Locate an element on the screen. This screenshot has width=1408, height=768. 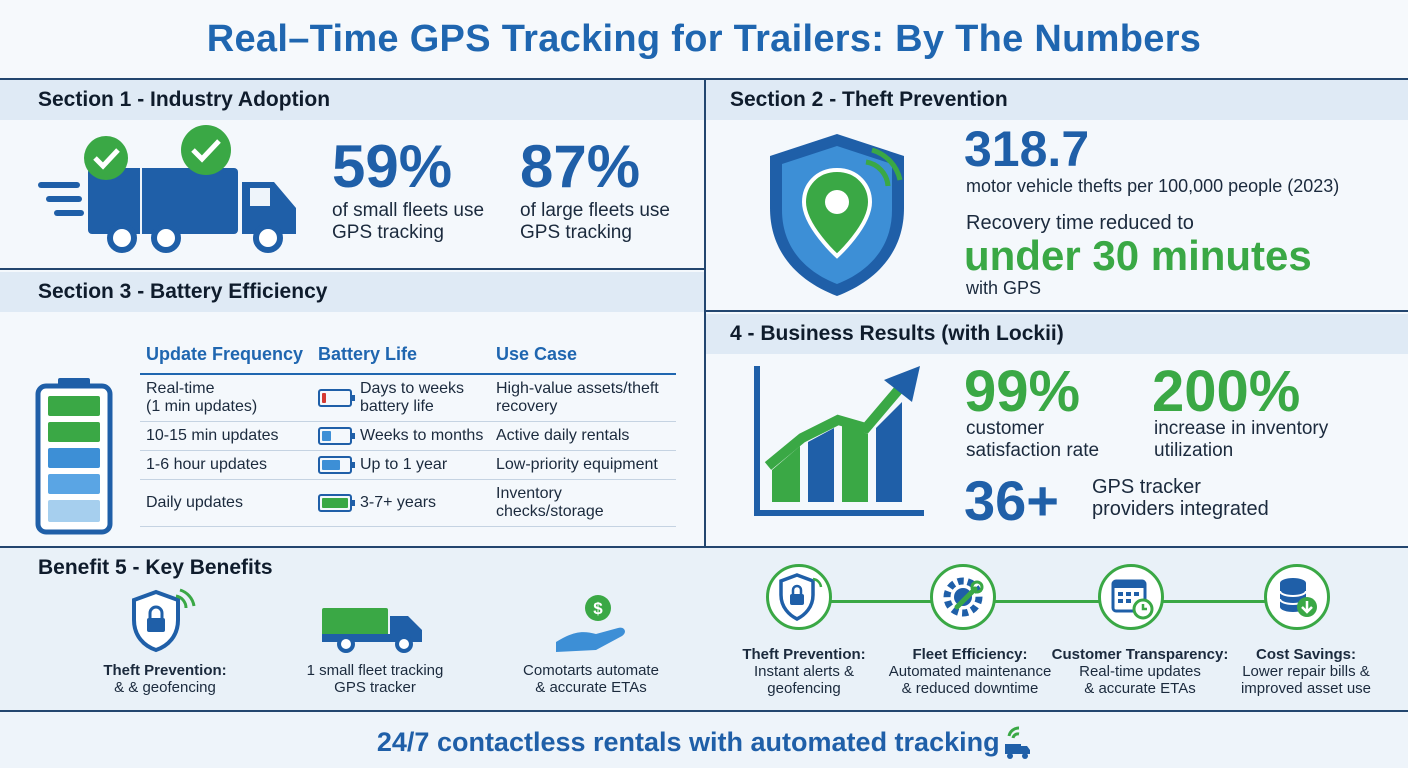
stat-large-fleets-label: of large fleets use GPS tracking is located at coordinates (595, 221).